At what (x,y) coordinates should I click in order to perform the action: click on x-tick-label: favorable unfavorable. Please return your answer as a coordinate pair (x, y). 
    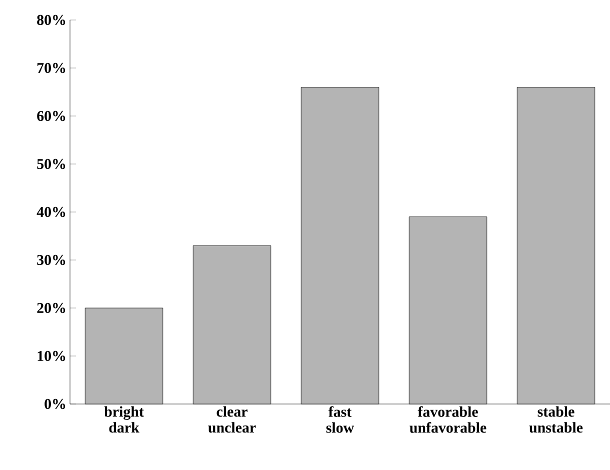
    Looking at the image, I should click on (448, 419).